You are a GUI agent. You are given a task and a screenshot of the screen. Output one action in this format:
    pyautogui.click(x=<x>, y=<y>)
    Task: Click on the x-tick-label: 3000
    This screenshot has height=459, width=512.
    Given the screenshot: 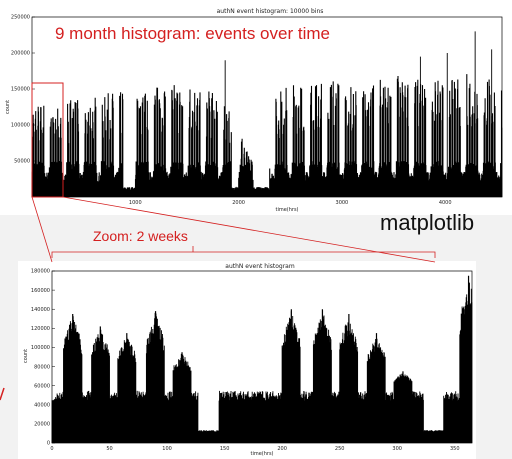 What is the action you would take?
    pyautogui.click(x=342, y=203)
    